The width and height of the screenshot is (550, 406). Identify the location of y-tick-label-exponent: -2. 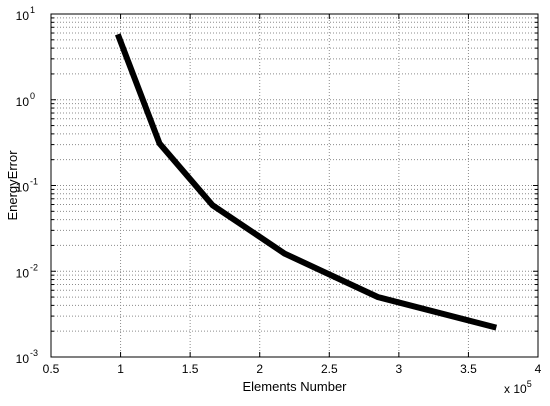
(34, 267).